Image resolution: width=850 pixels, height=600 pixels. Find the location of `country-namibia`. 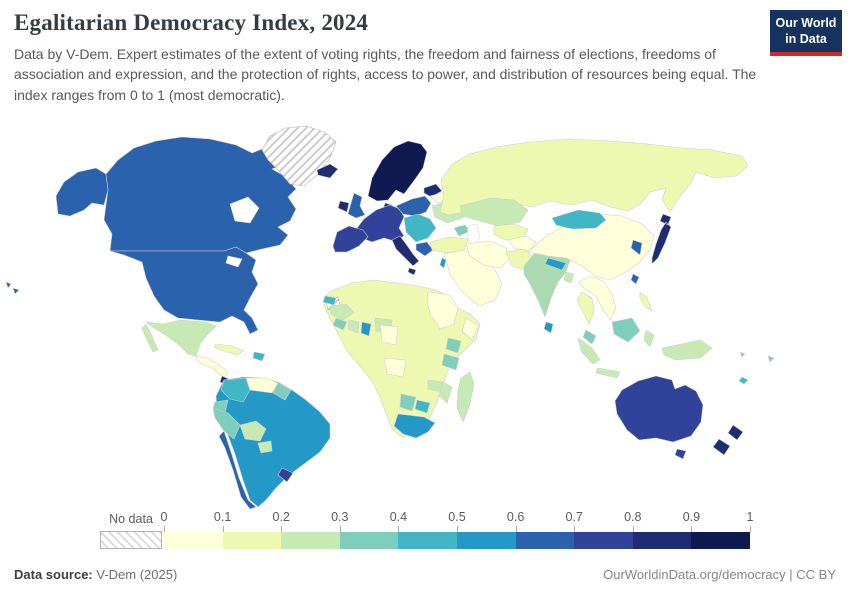

country-namibia is located at coordinates (408, 402).